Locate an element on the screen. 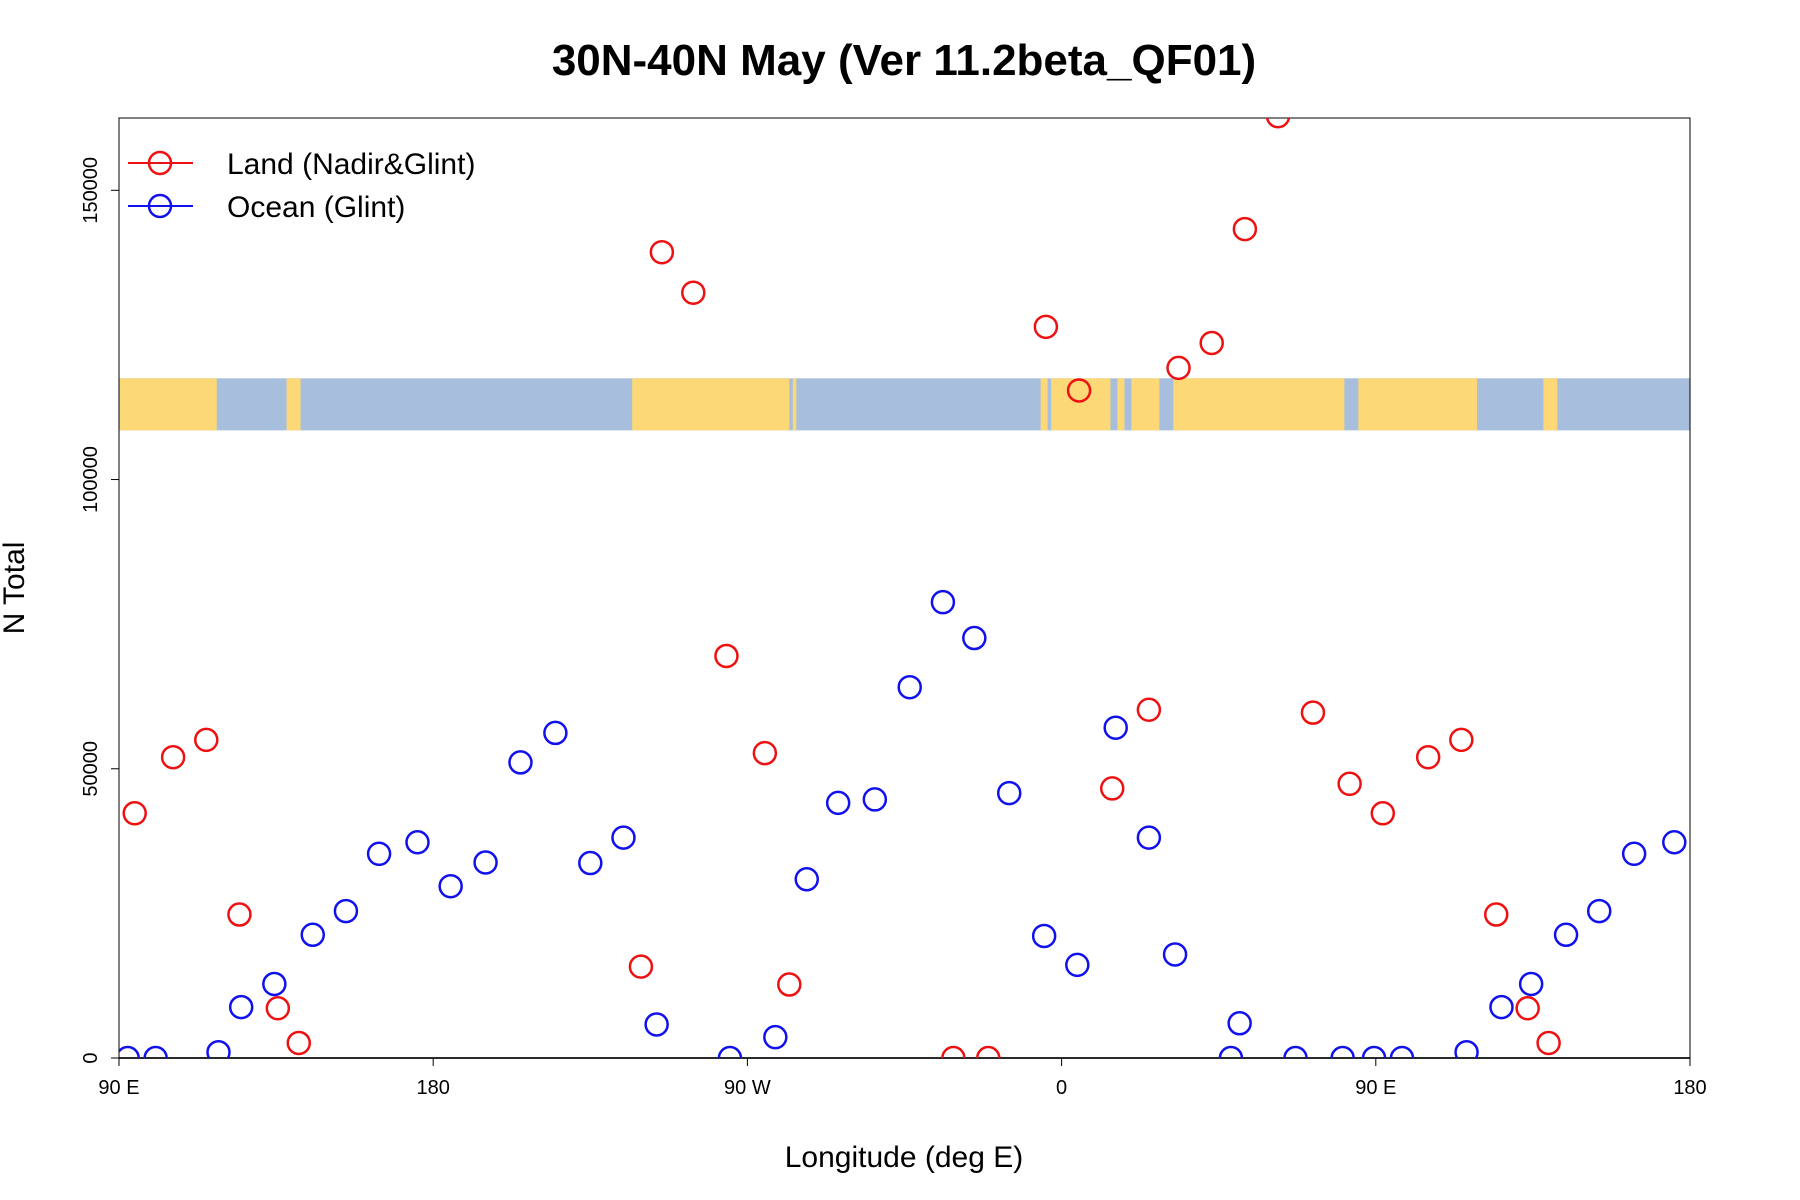 This screenshot has width=1800, height=1200. map-strip is located at coordinates (904, 404).